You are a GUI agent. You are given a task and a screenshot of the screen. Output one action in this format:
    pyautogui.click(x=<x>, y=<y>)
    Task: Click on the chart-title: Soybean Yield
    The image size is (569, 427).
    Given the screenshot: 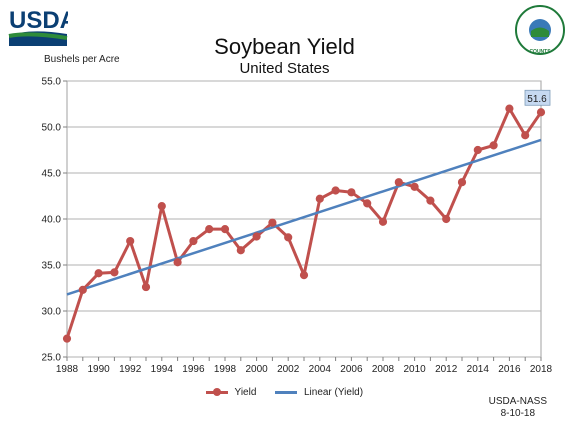 What is the action you would take?
    pyautogui.click(x=284, y=46)
    